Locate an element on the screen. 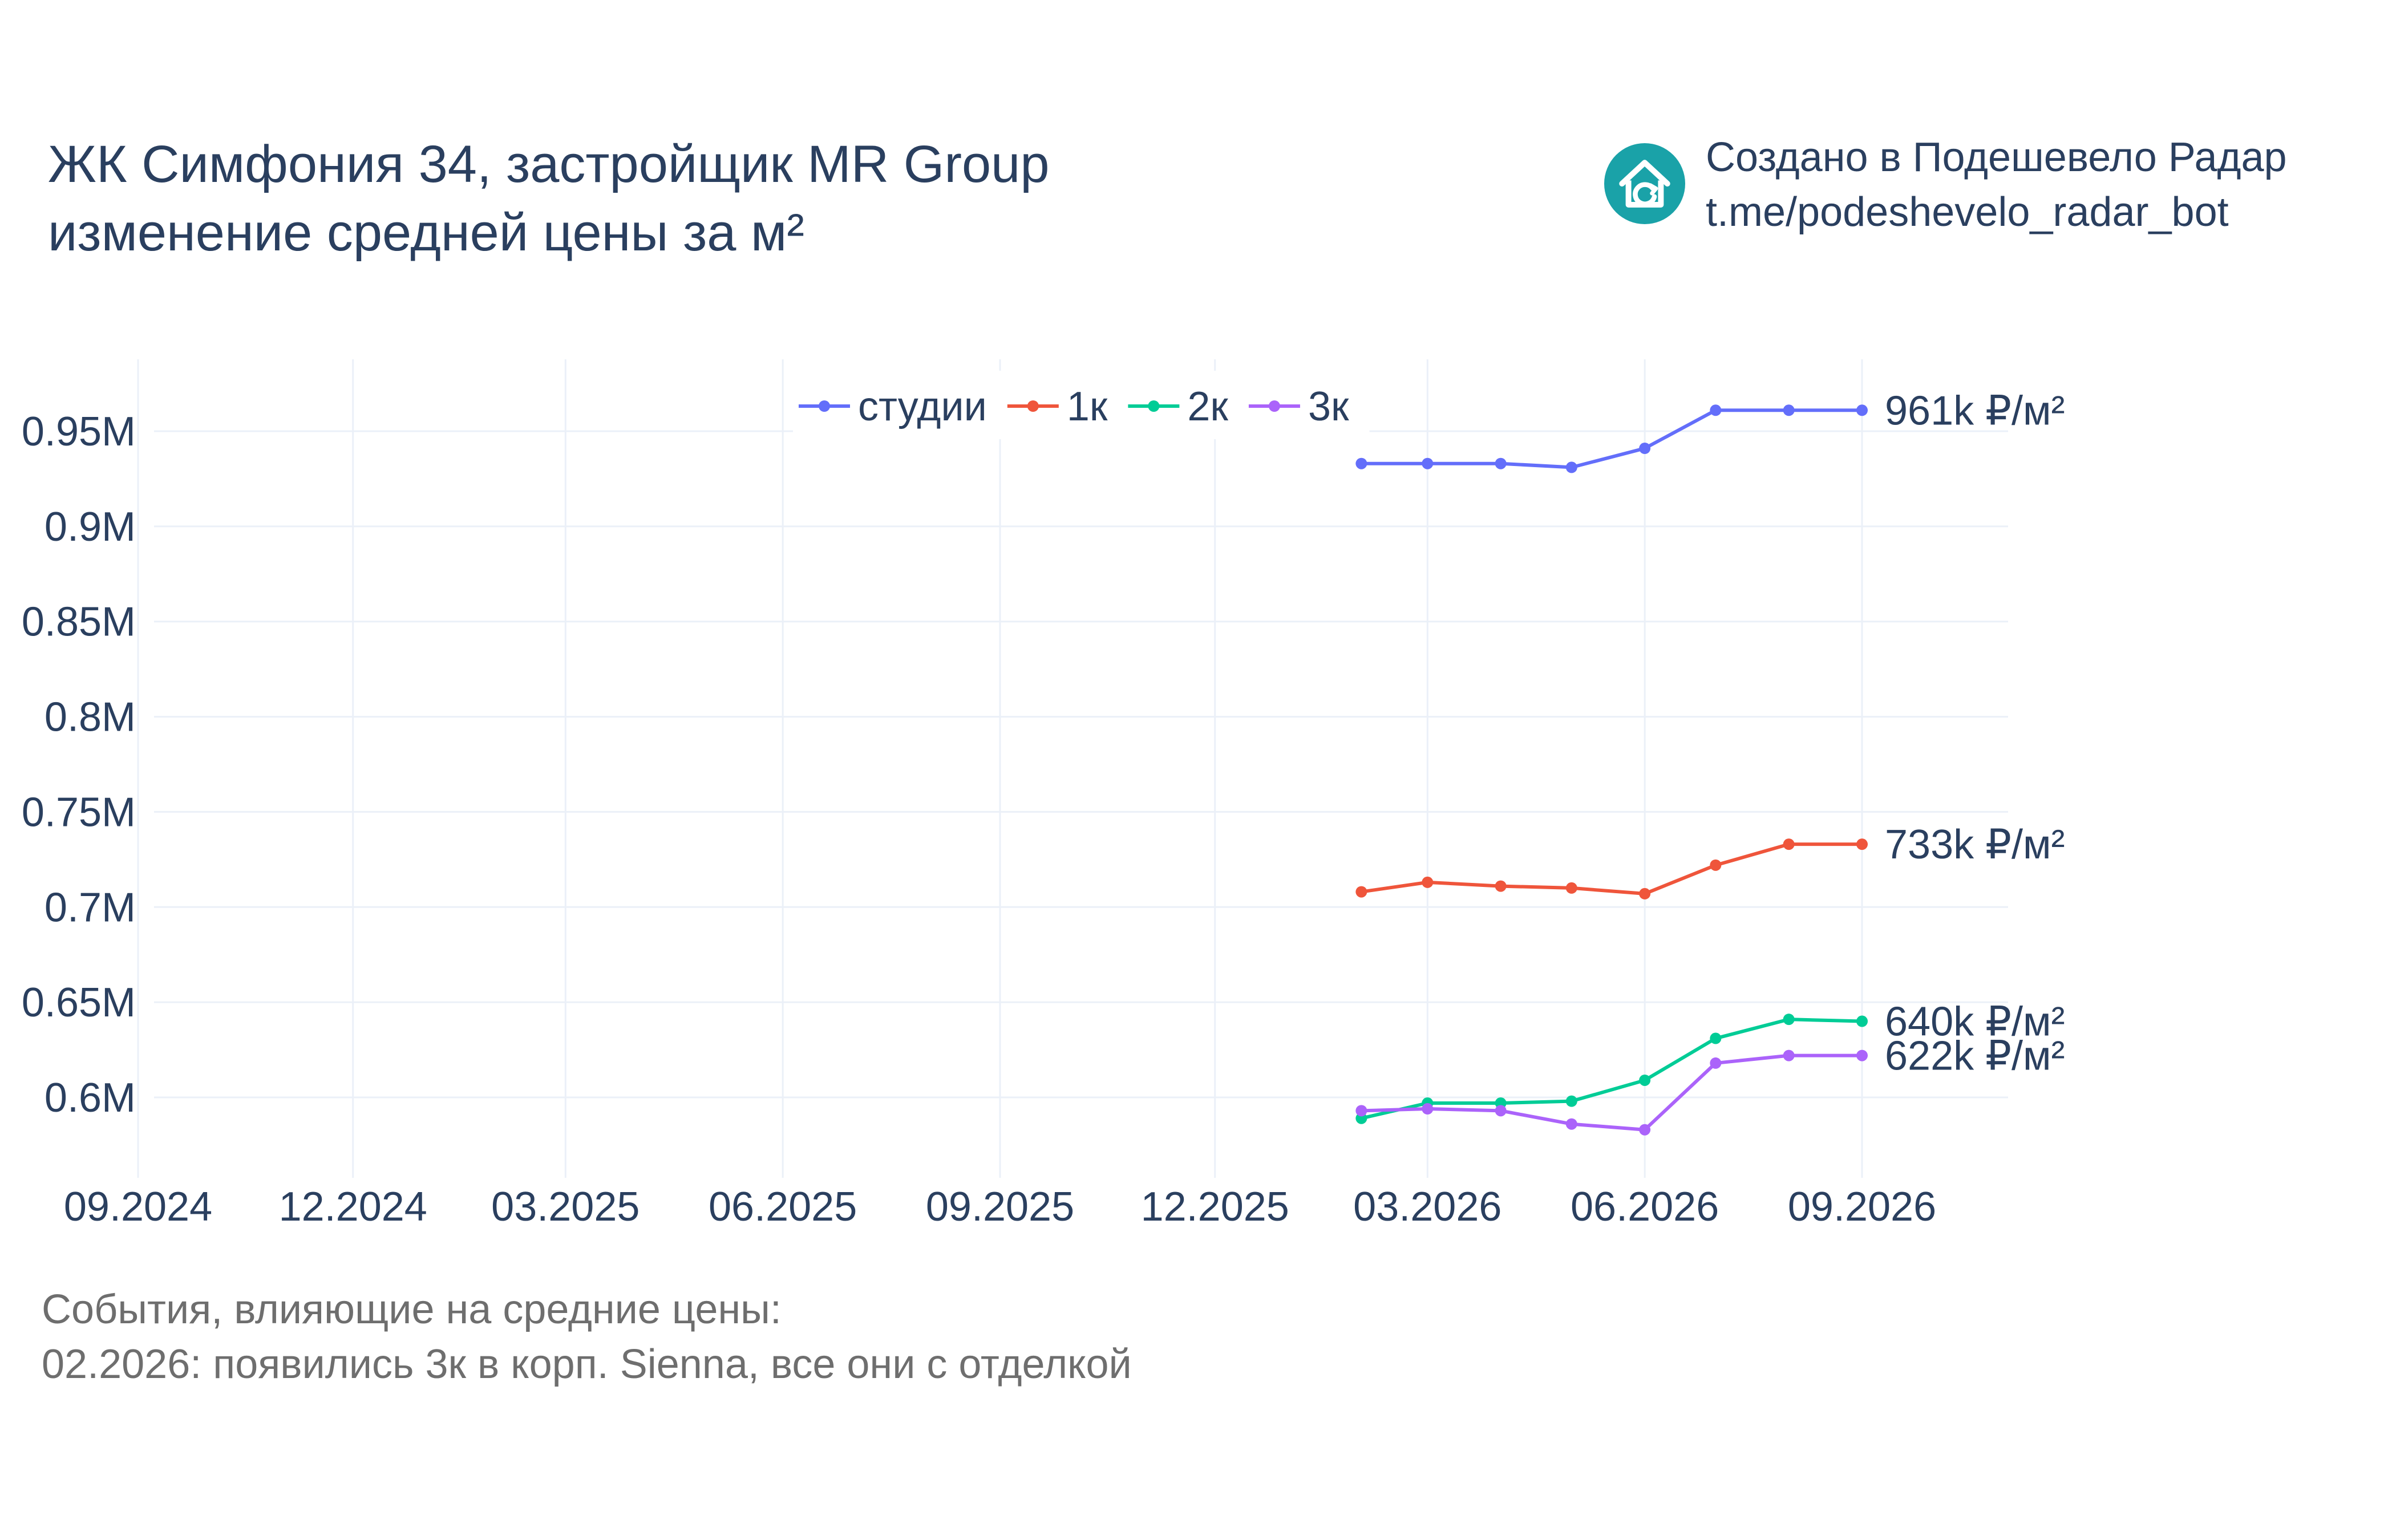 This screenshot has height=1540, width=2396. end-label: 640k ₽/м² is located at coordinates (1975, 1022).